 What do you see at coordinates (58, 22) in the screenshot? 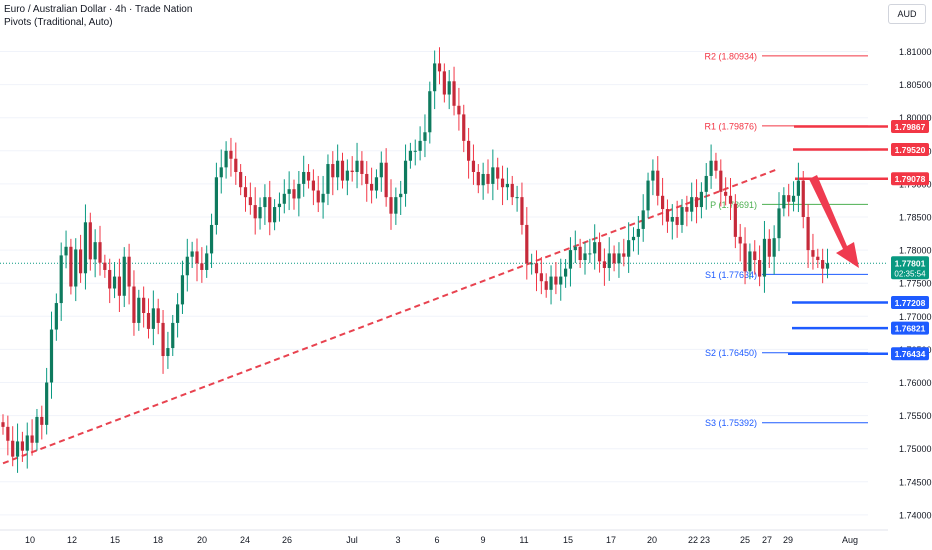
I see `indicator-label: Pivots (Traditional, Auto)` at bounding box center [58, 22].